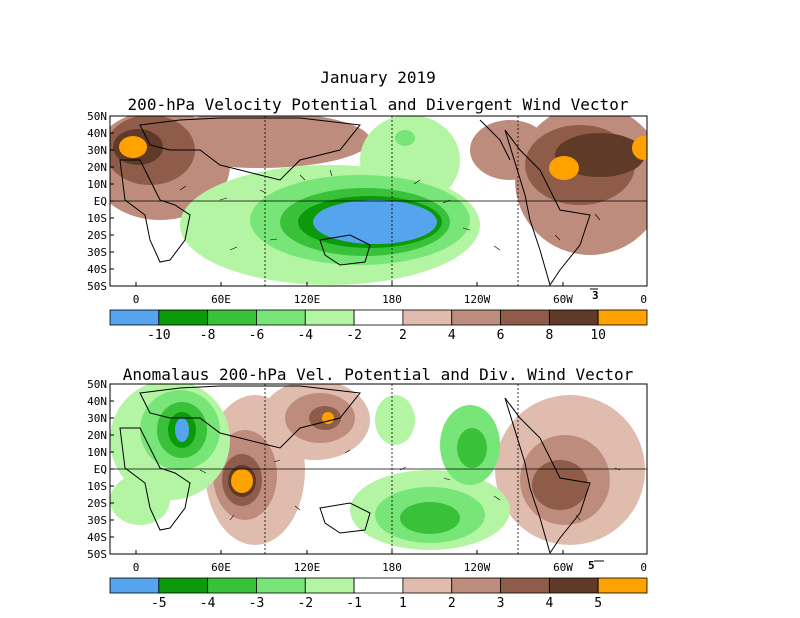  I want to click on panel2-negative-field, so click(310, 467).